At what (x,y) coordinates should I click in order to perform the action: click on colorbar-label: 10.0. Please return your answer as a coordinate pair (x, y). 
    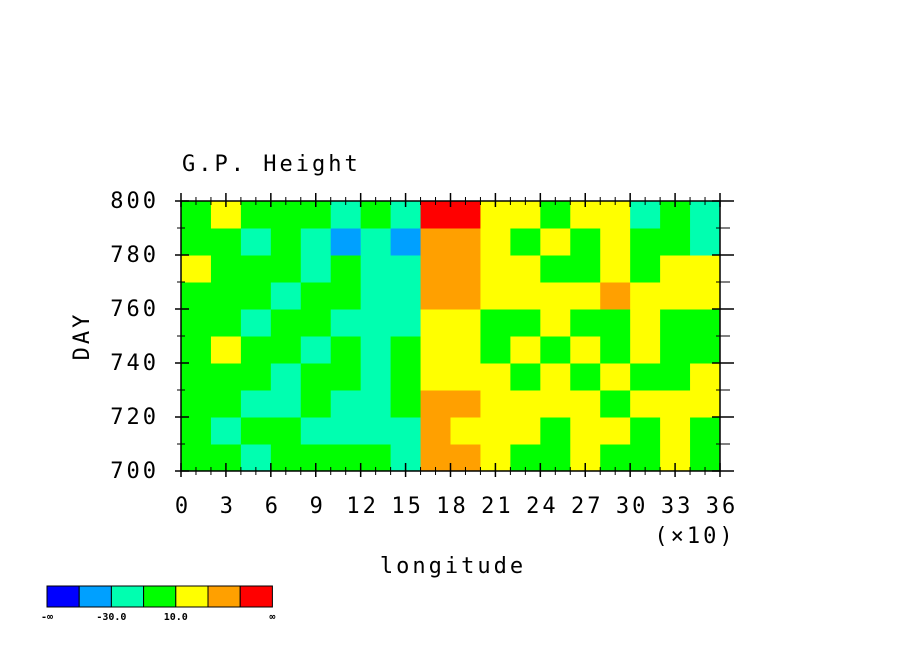
    Looking at the image, I should click on (176, 617).